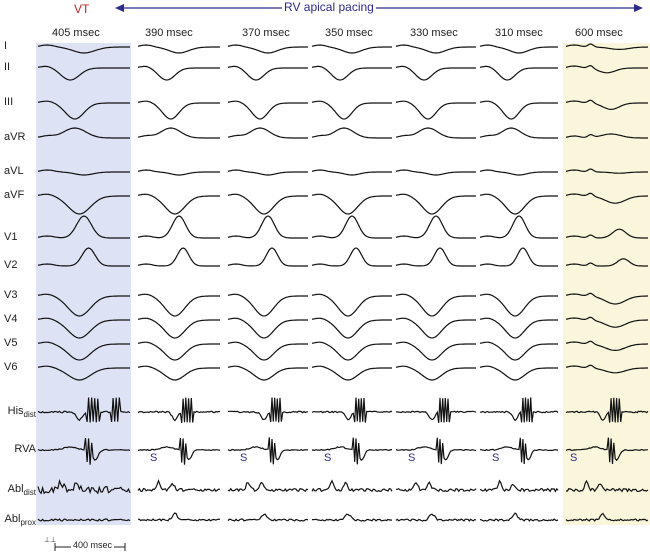 Image resolution: width=650 pixels, height=552 pixels. I want to click on column-cycle-length: 330 msec, so click(434, 33).